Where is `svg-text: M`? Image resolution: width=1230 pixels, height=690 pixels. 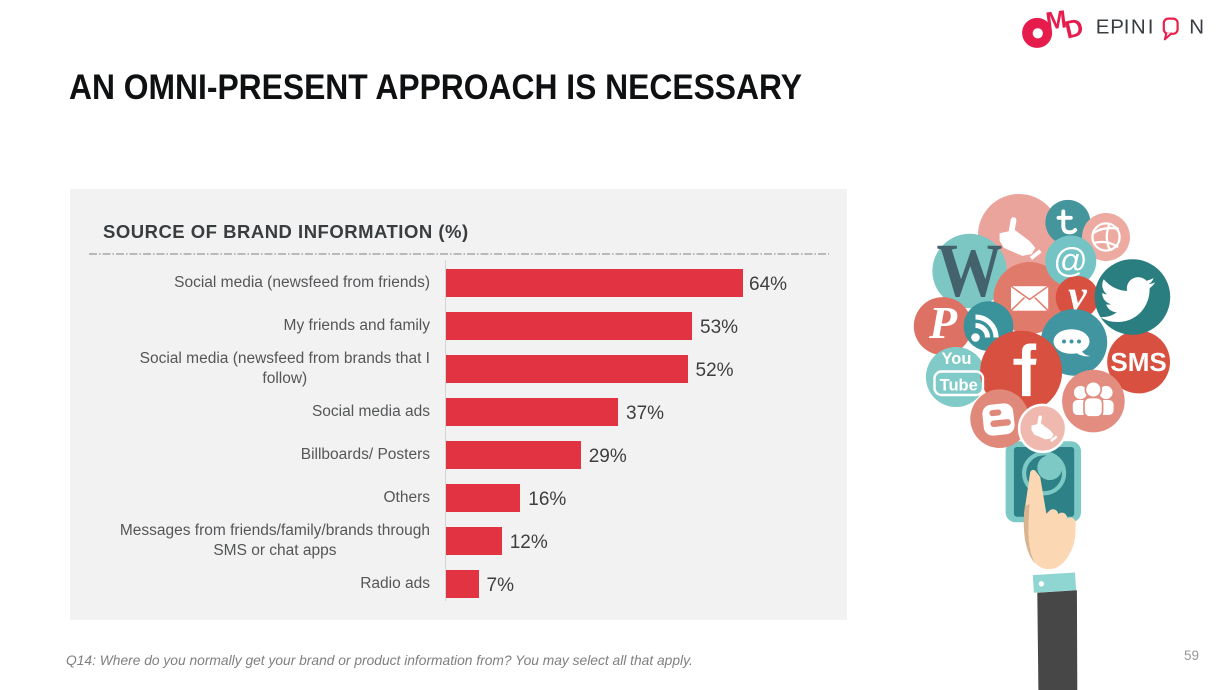
svg-text: M is located at coordinates (1056, 20).